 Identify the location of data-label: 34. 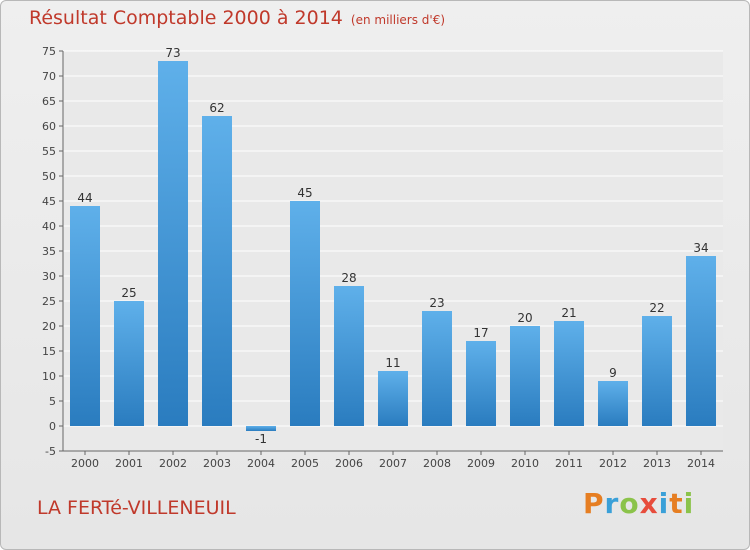
(700, 248).